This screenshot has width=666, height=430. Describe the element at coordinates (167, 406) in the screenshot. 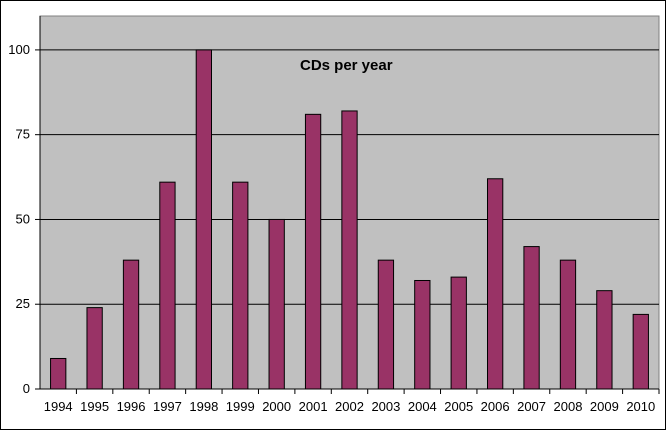

I see `x-tick-label: 1997` at that location.